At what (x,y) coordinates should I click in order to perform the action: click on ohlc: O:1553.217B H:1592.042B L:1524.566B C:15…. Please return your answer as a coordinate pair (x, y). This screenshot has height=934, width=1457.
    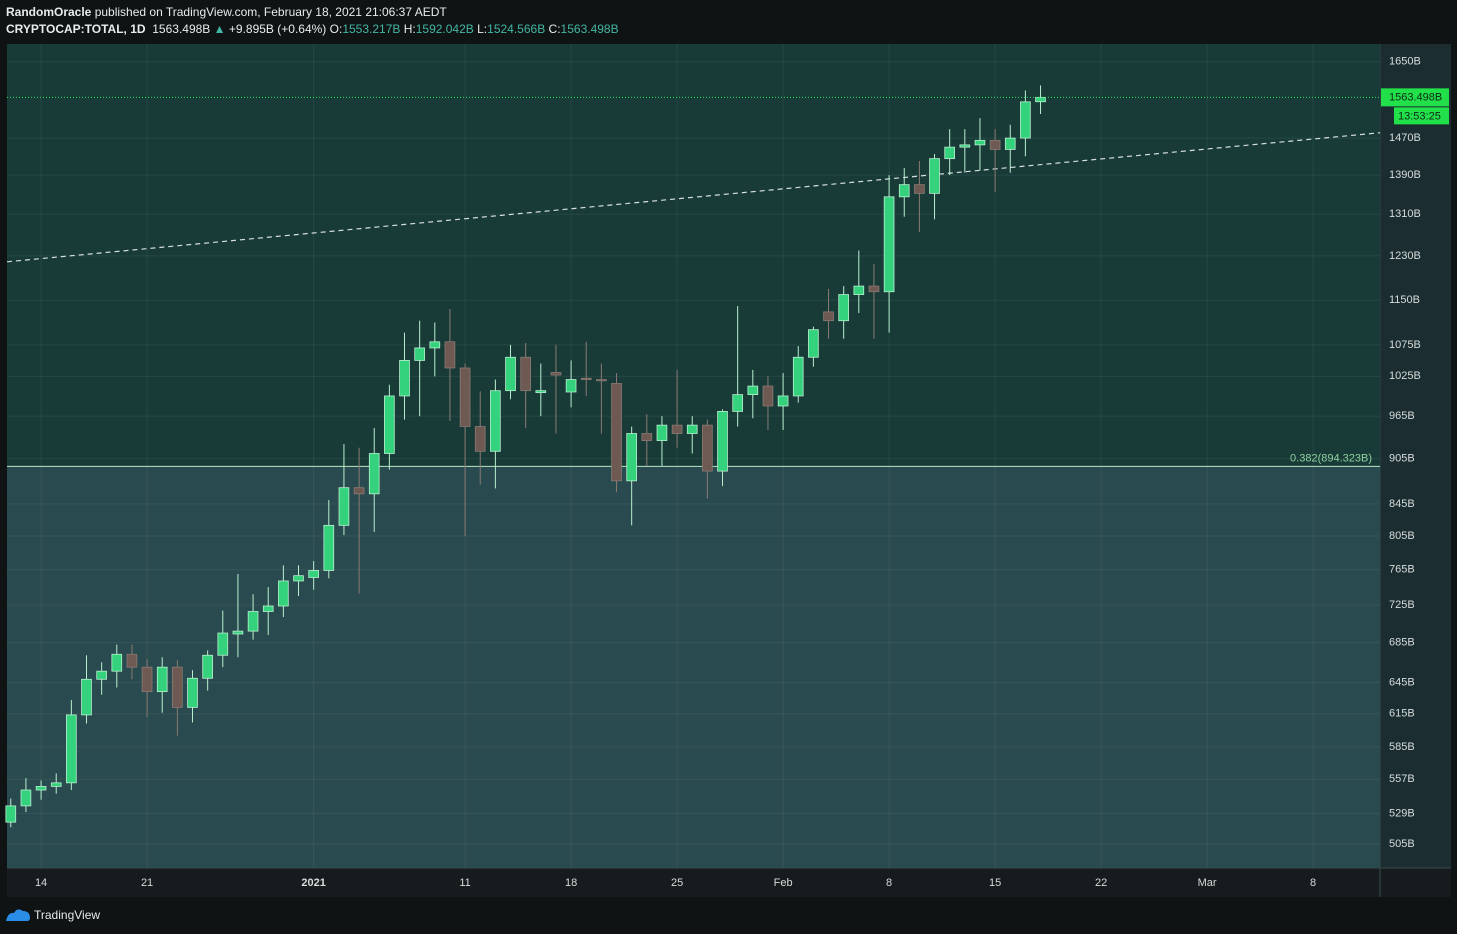
    Looking at the image, I should click on (474, 29).